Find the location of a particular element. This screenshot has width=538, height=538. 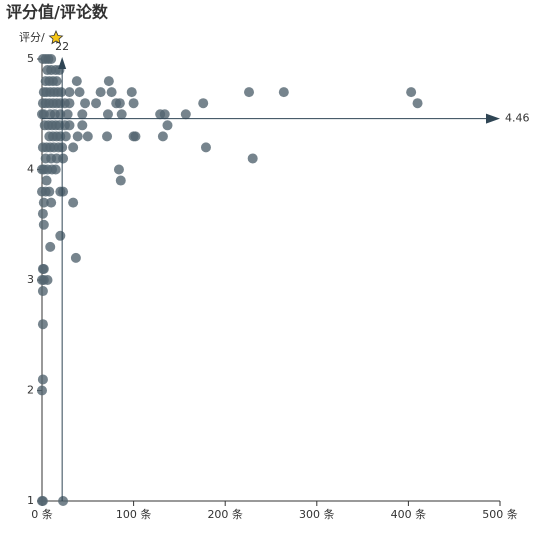

y-tick-label: 2 is located at coordinates (30, 390).